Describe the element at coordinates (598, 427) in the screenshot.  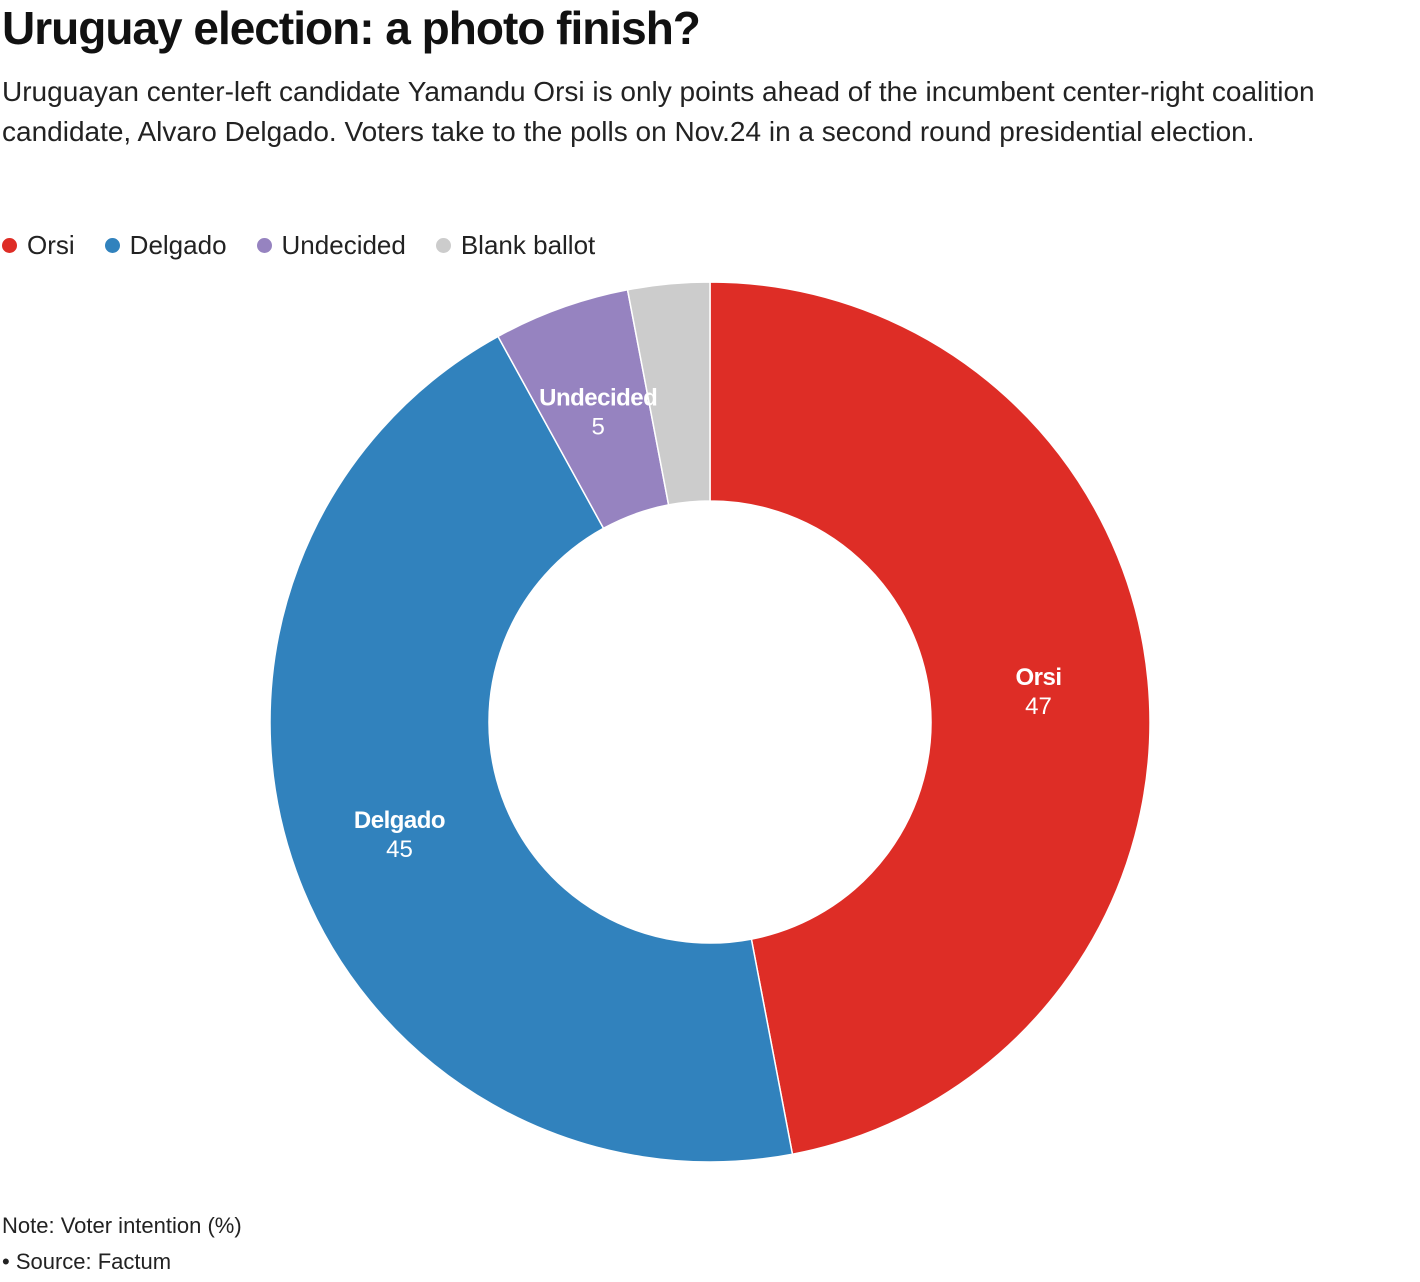
I see `data-label-value-undecided: 5` at that location.